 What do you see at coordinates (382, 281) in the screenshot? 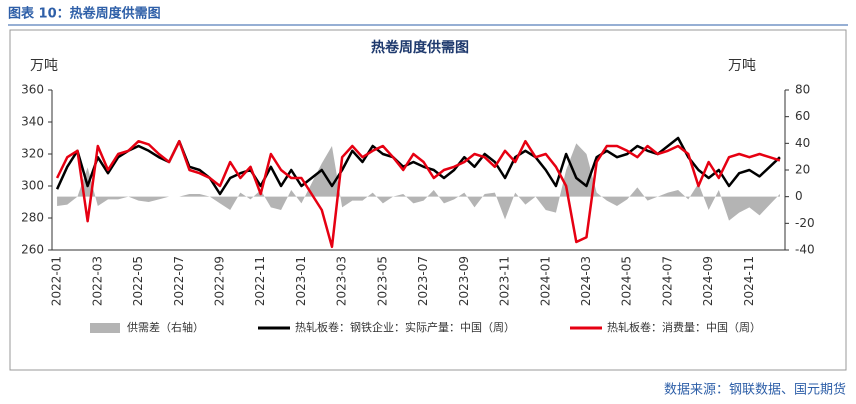
I see `x-tick-label: 2023-05` at bounding box center [382, 281].